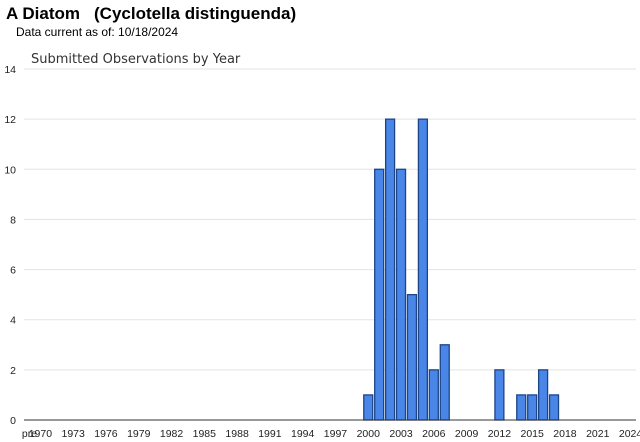 The width and height of the screenshot is (640, 442). I want to click on species-title: A Diatom (Cyclotella distinguenda), so click(151, 14).